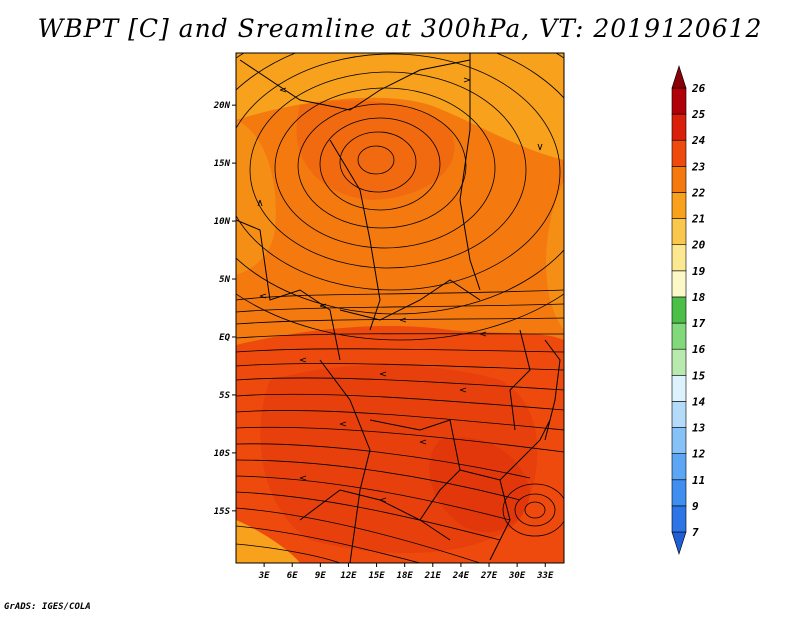  What do you see at coordinates (224, 396) in the screenshot?
I see `lat-label: 5S` at bounding box center [224, 396].